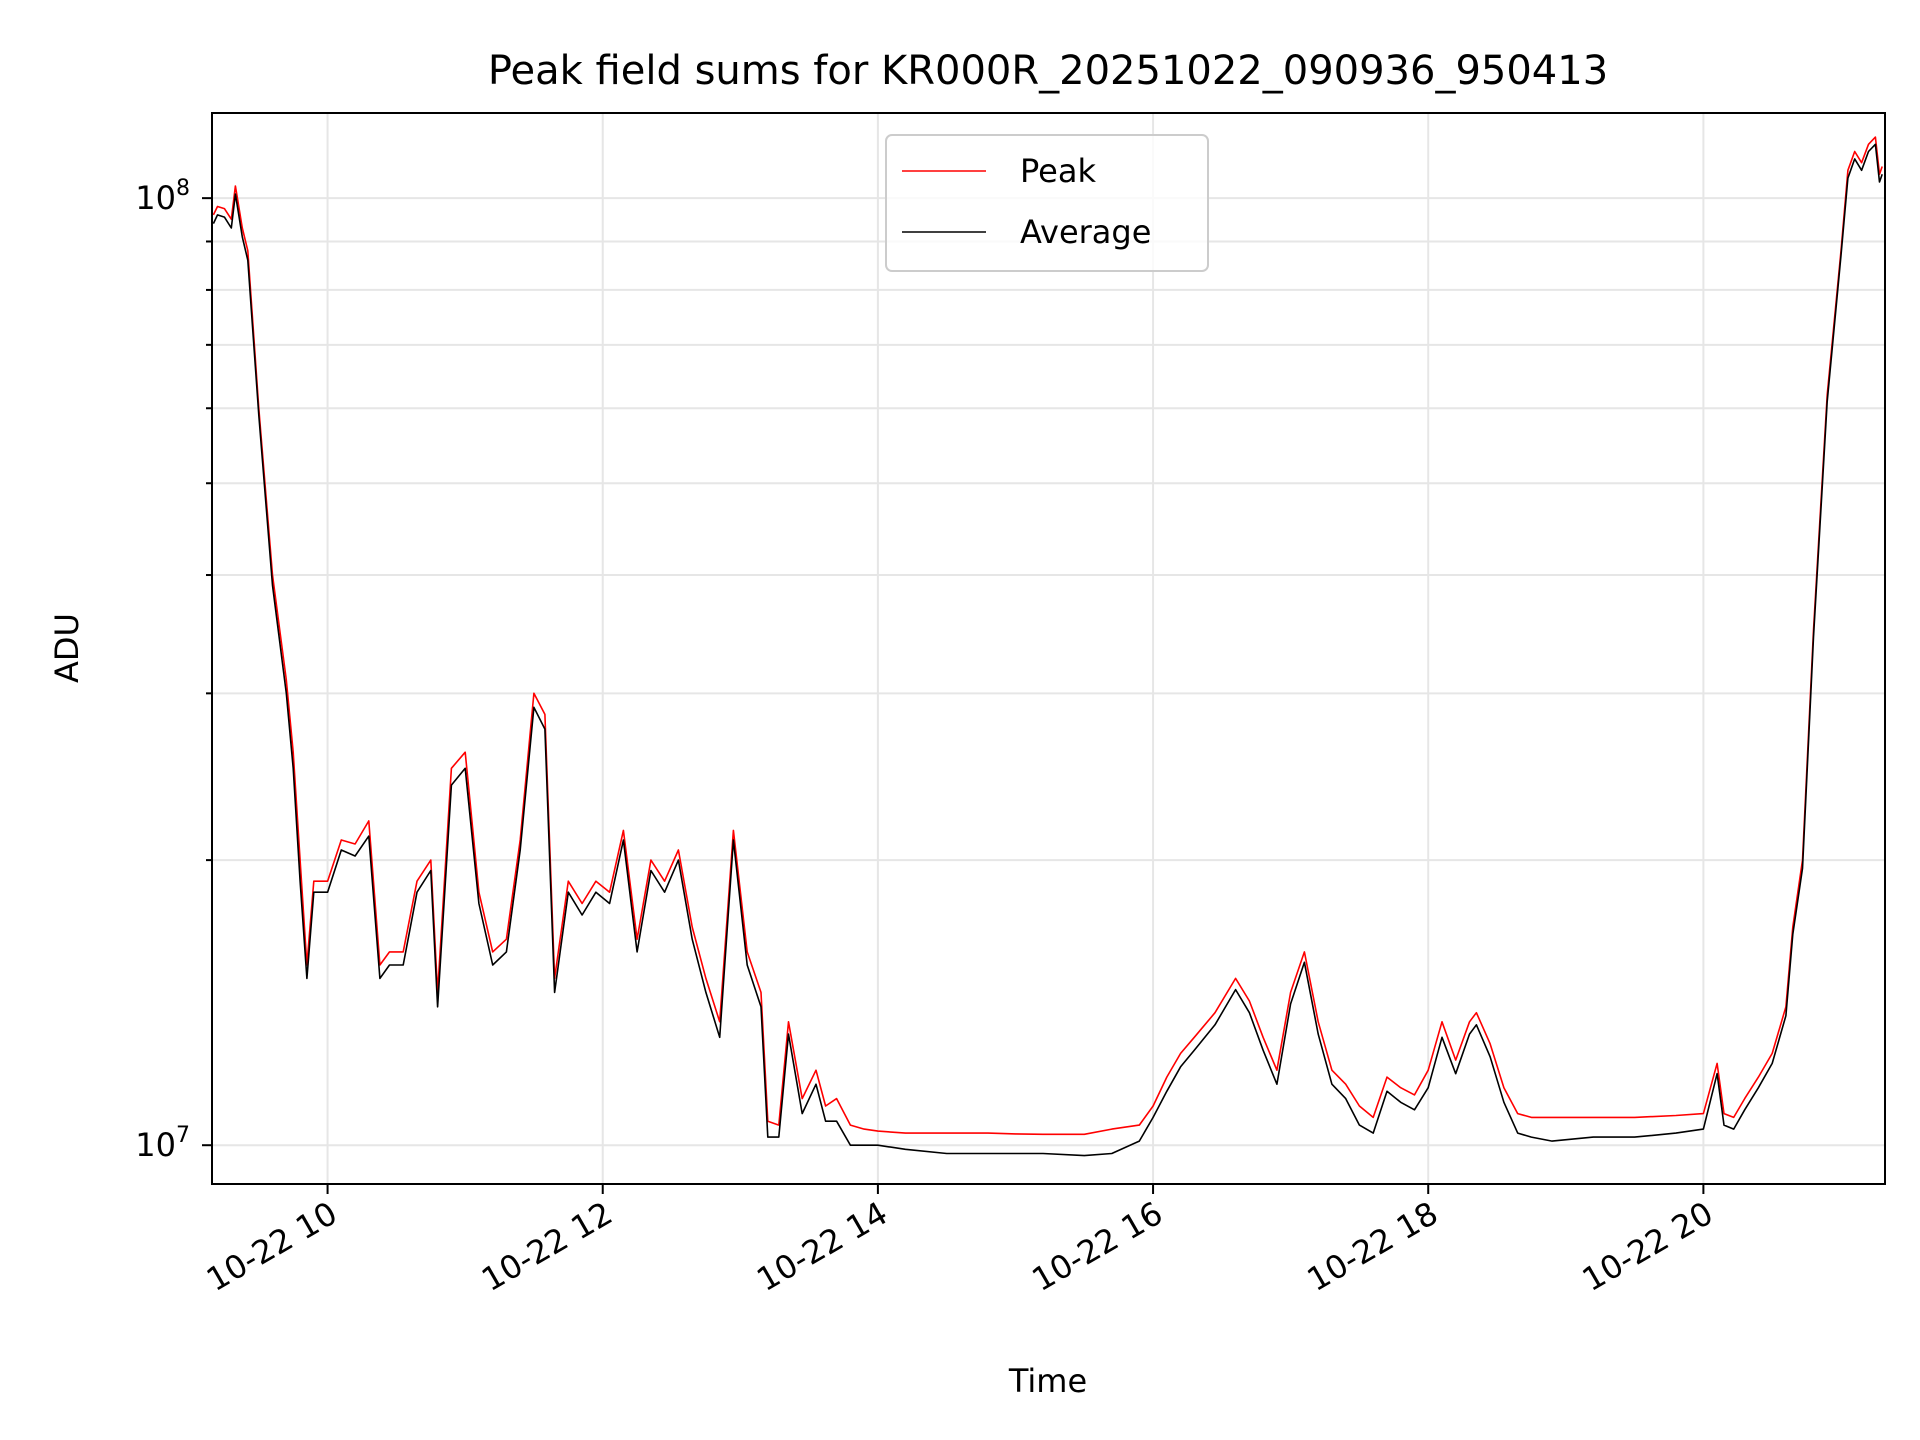 The image size is (1920, 1440). I want to click on y-tick-label: 10⁸, so click(162, 196).